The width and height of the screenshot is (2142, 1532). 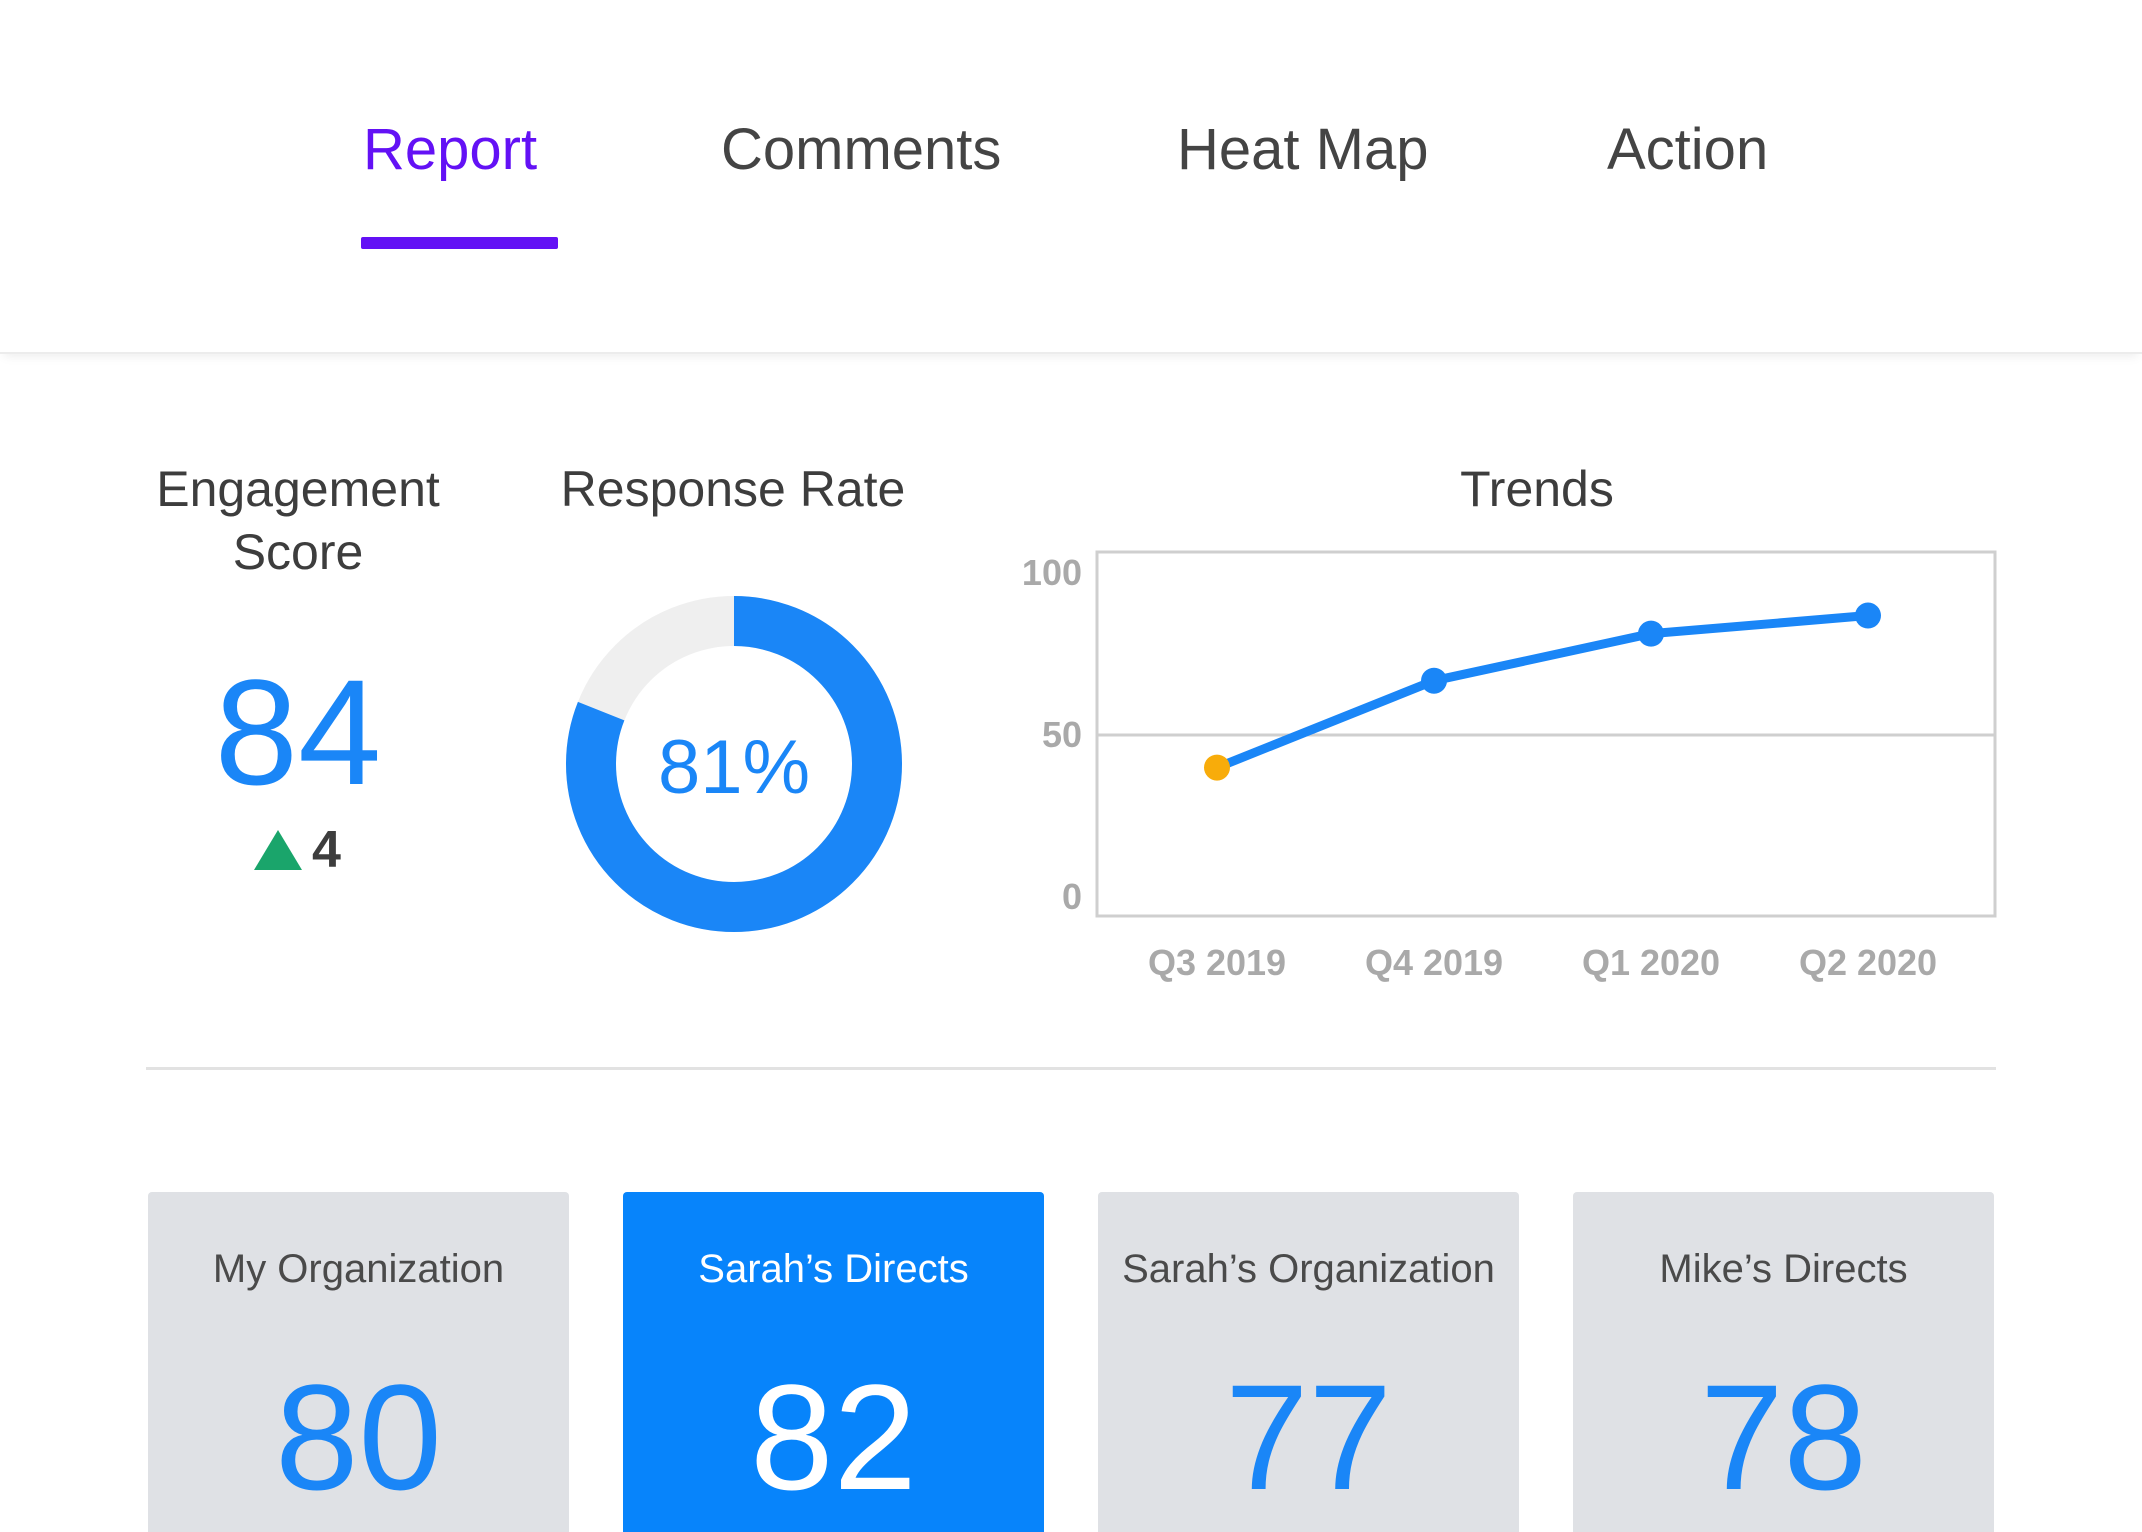 I want to click on card-label: Sarah’s Organization, so click(x=1308, y=1269).